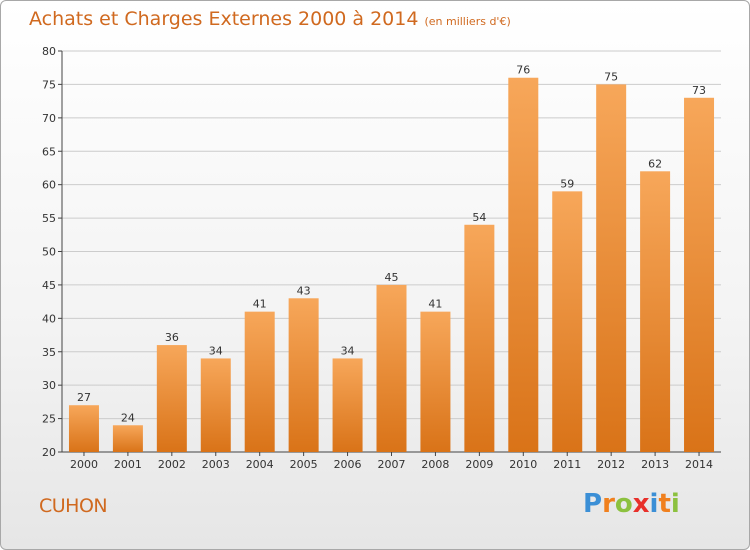 This screenshot has height=550, width=750. I want to click on chart-subtitle: (en milliers d'€), so click(467, 21).